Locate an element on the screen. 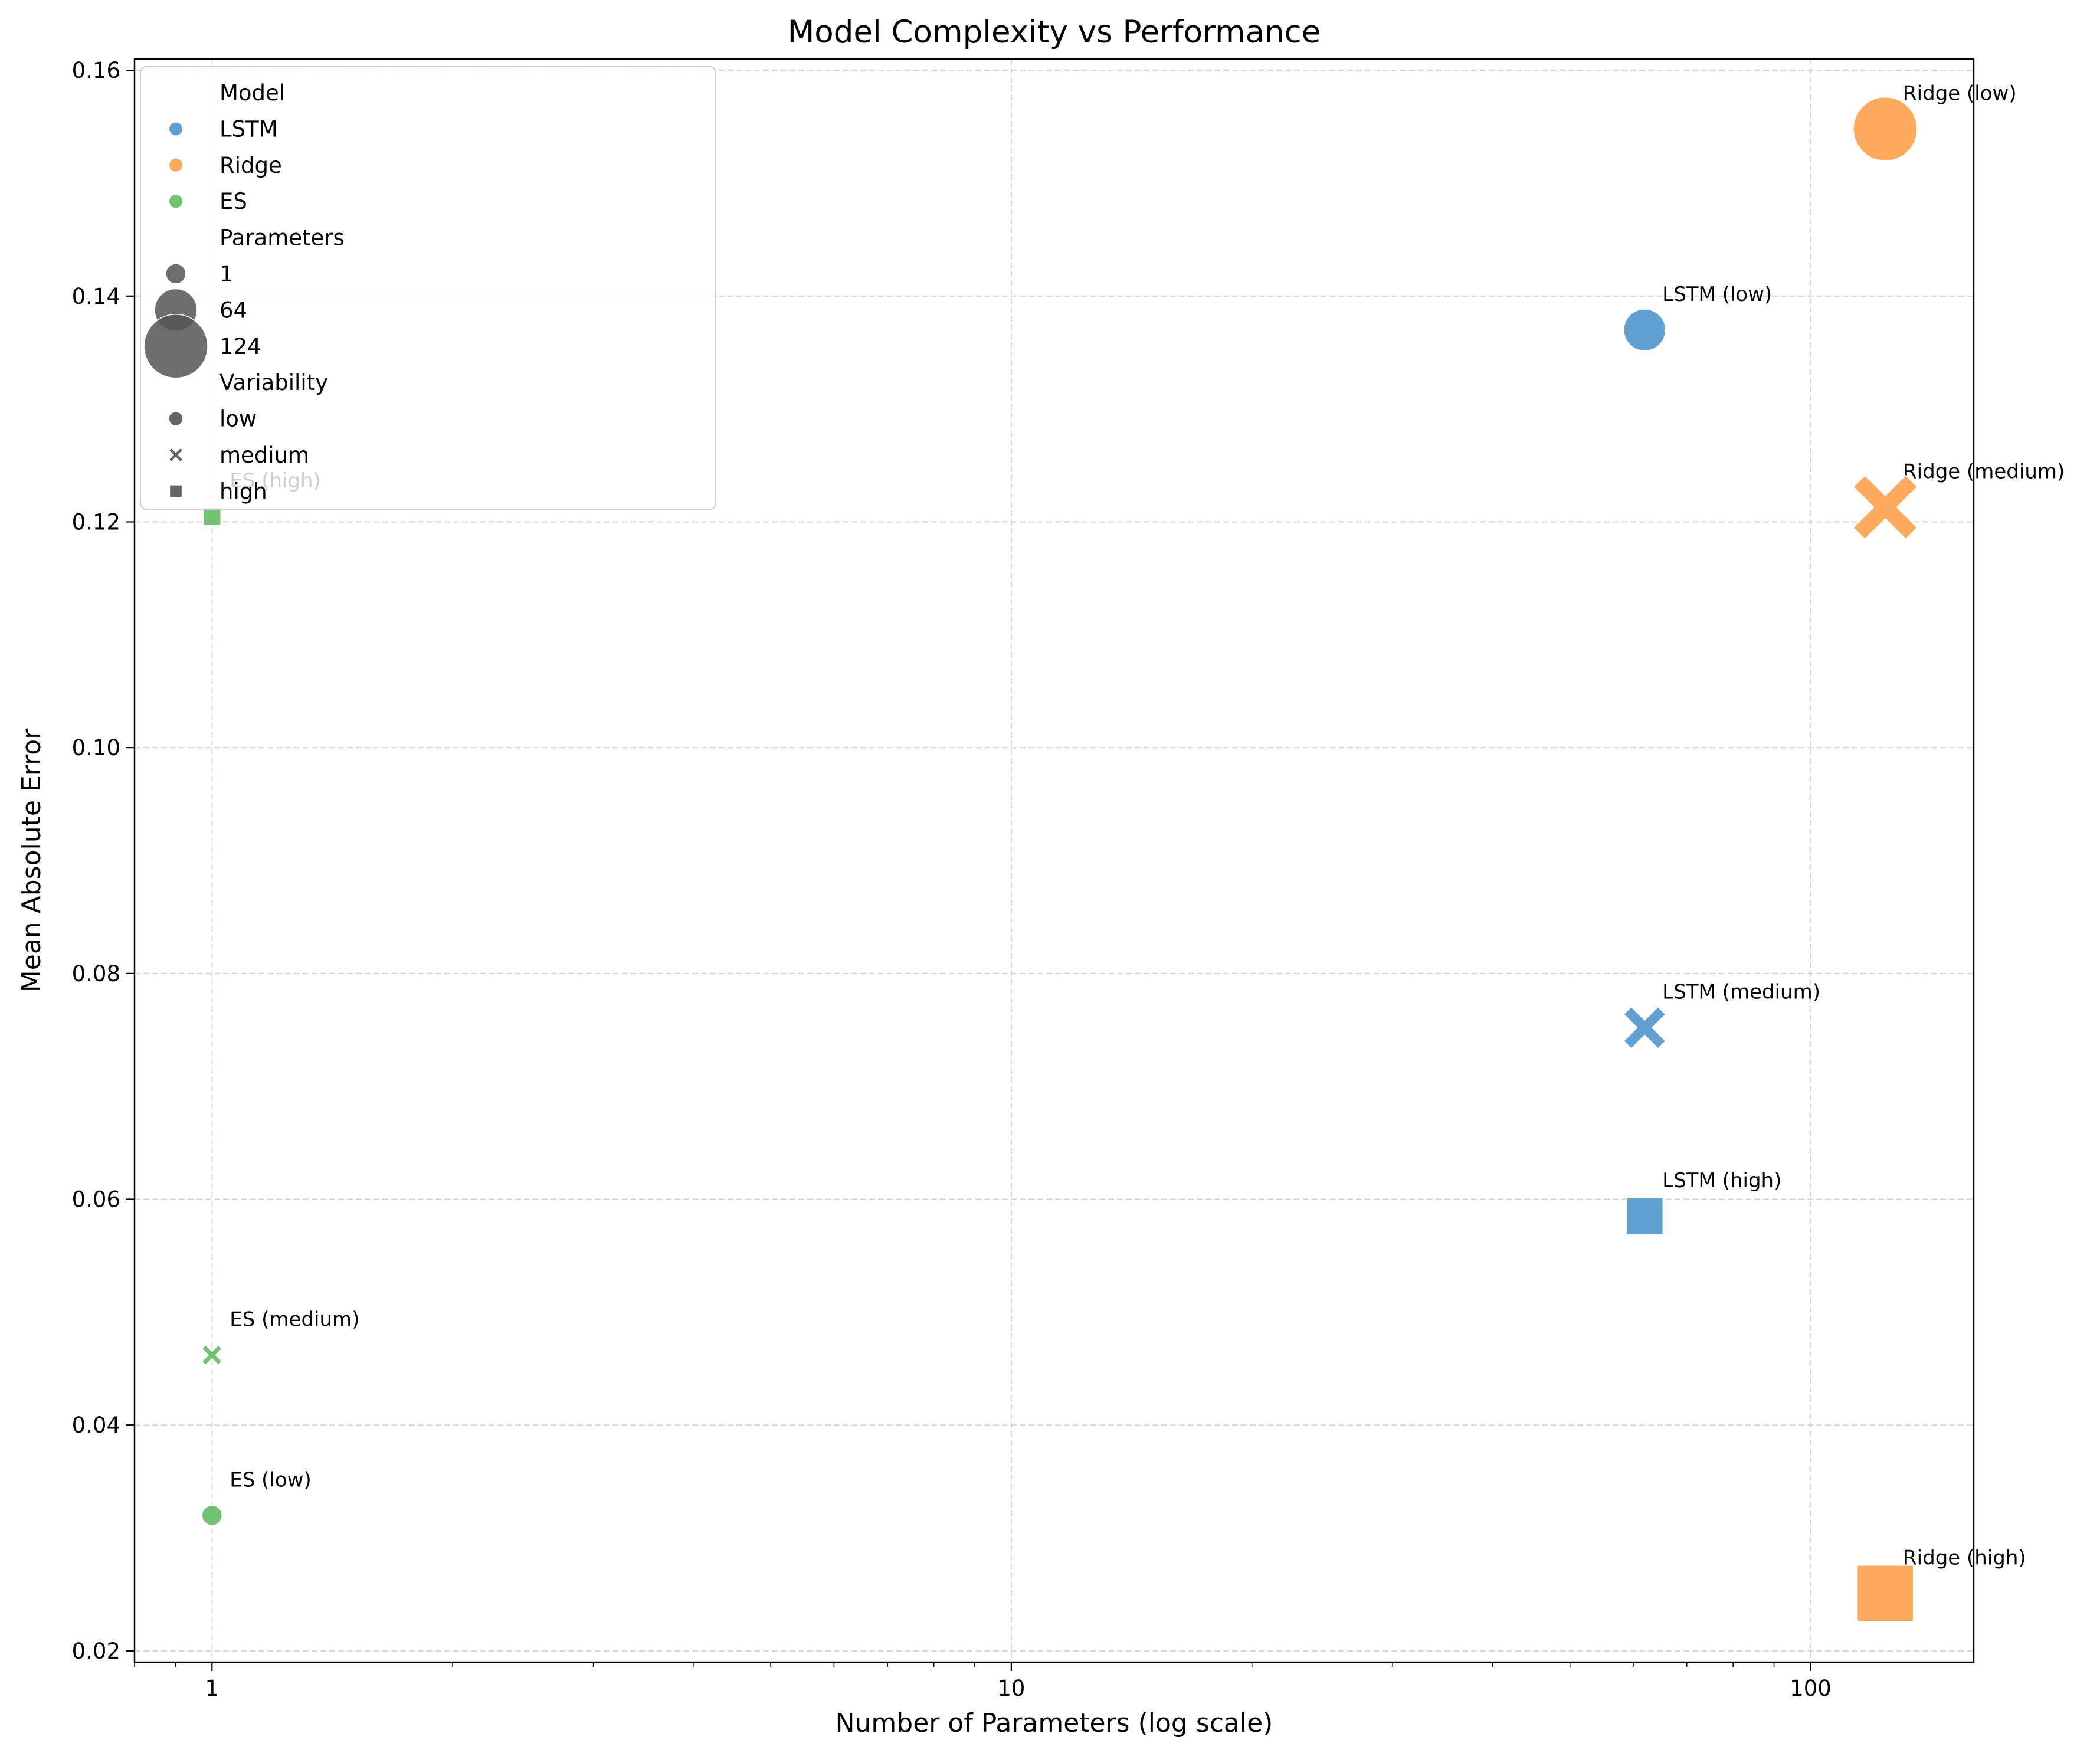 The height and width of the screenshot is (1753, 2100). legend-box is located at coordinates (428, 288).